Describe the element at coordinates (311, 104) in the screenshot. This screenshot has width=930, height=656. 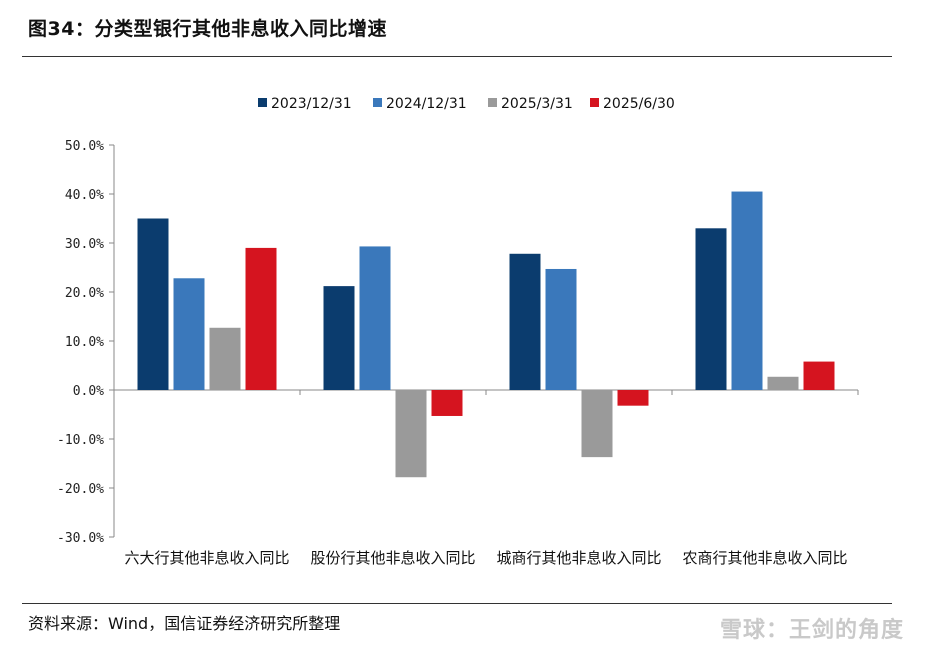
I see `legend-label: 2023/12/31` at that location.